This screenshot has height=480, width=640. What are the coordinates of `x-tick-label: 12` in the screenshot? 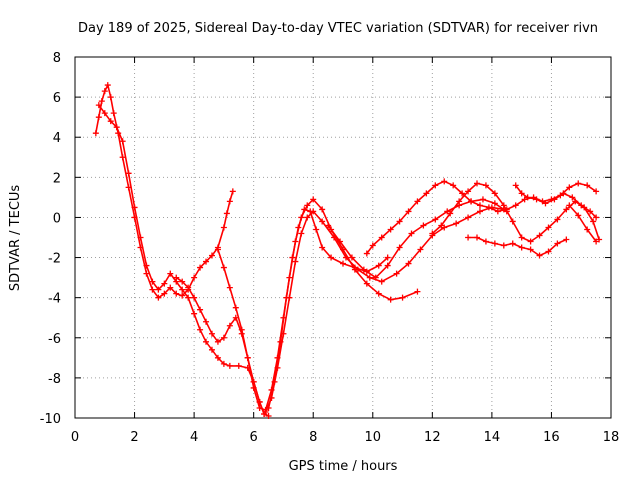 It's located at (432, 437).